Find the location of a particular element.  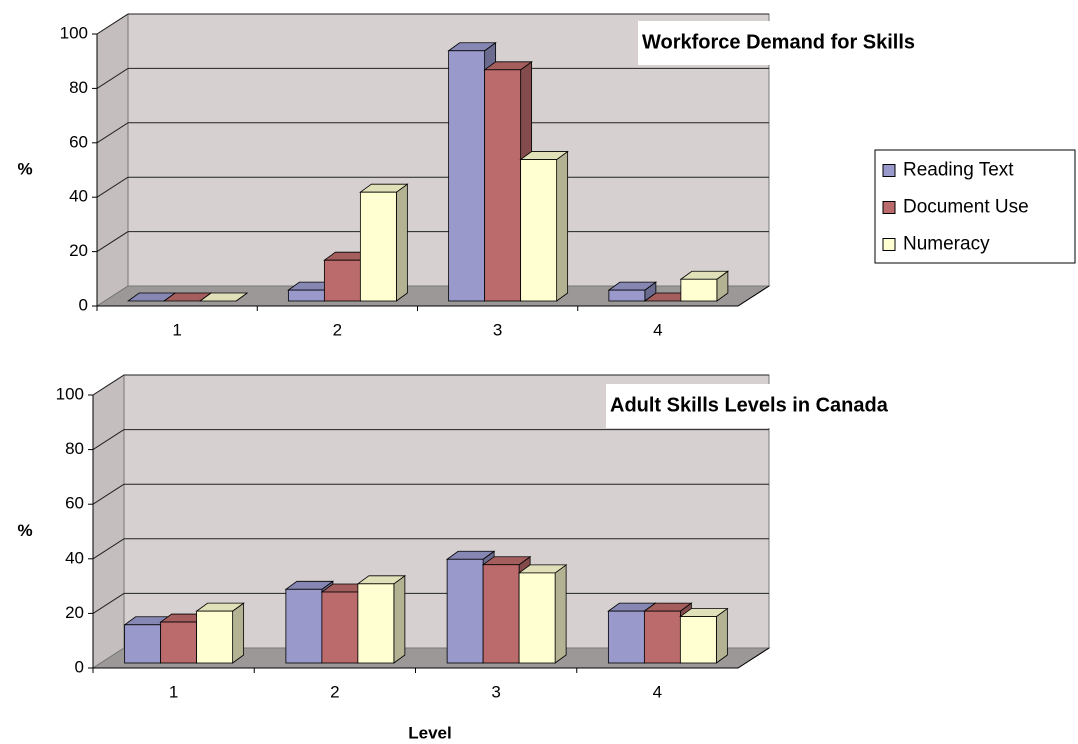

chart-title: Adult Skills Levels in Canada is located at coordinates (749, 405).